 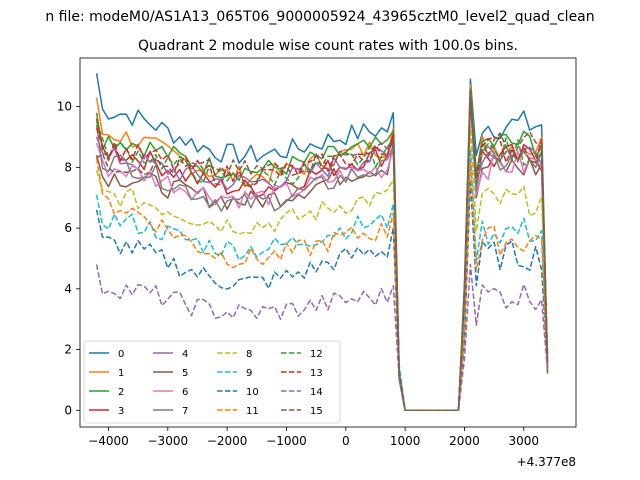 What do you see at coordinates (316, 411) in the screenshot?
I see `legend-label: 15` at bounding box center [316, 411].